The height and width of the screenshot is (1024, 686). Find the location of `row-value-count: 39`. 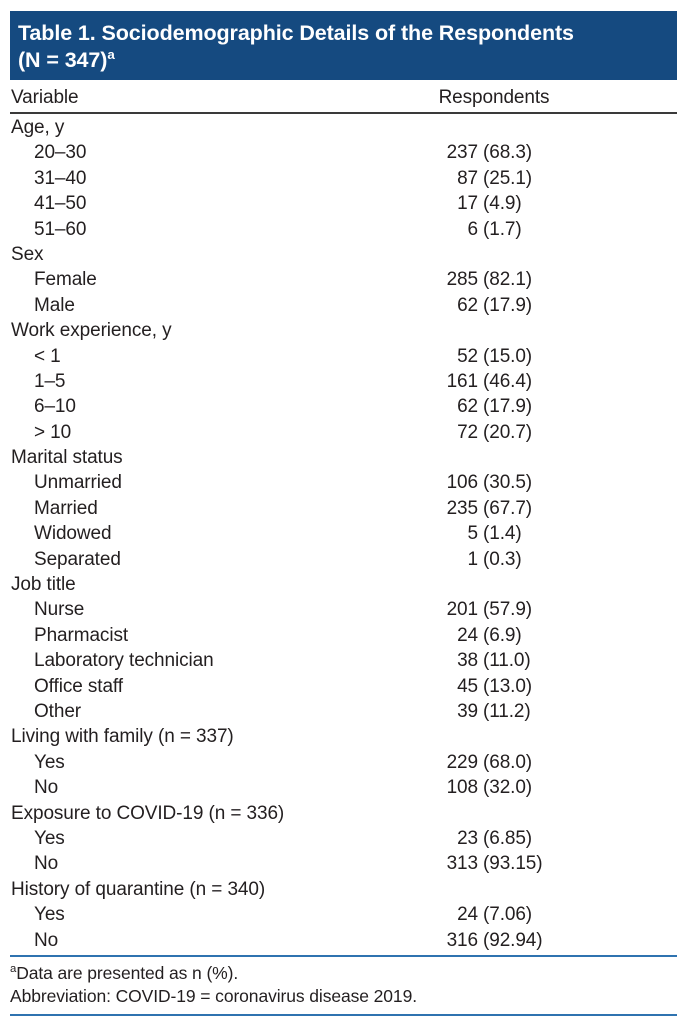

row-value-count: 39 is located at coordinates (467, 711).